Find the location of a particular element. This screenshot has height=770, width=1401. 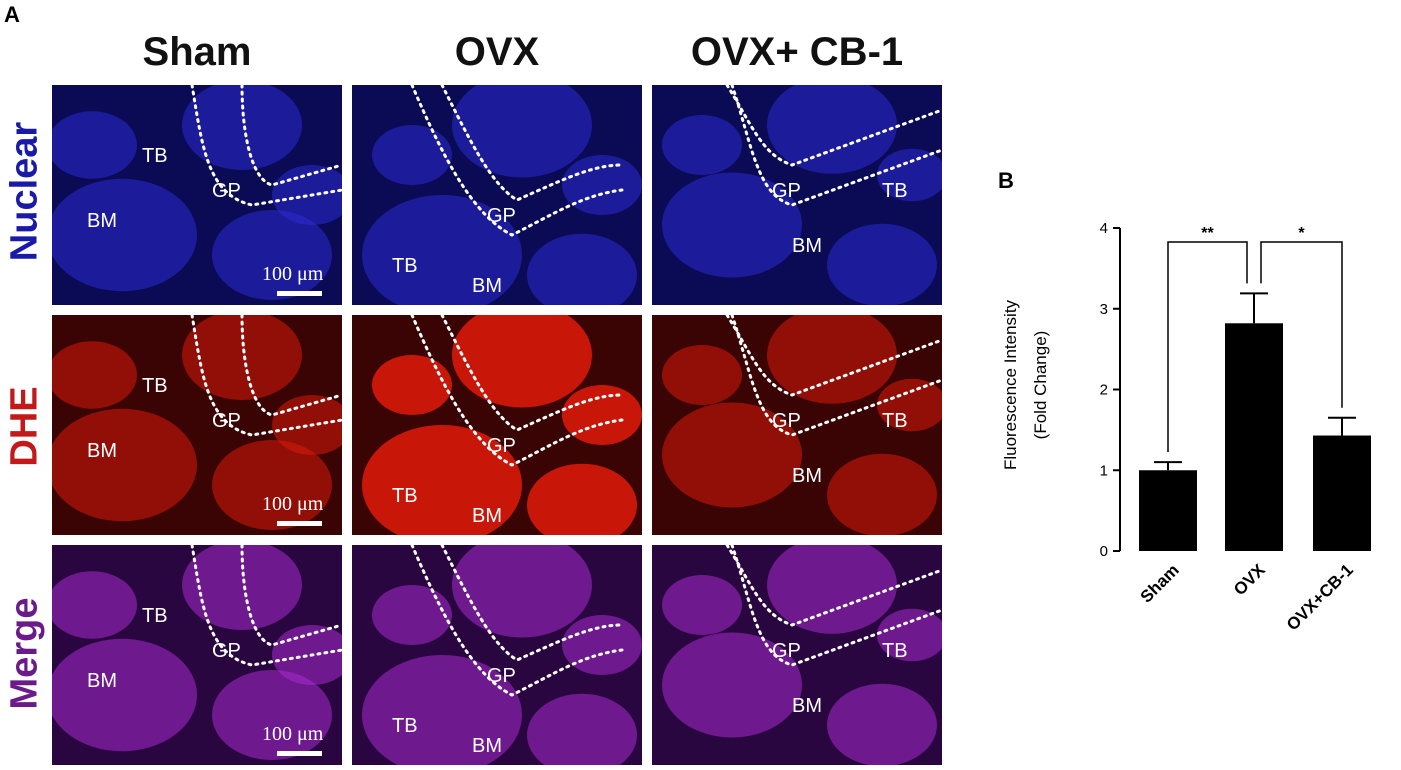

micrograph-nuclear-sham: TB GP BM 100 μm is located at coordinates (197, 195).